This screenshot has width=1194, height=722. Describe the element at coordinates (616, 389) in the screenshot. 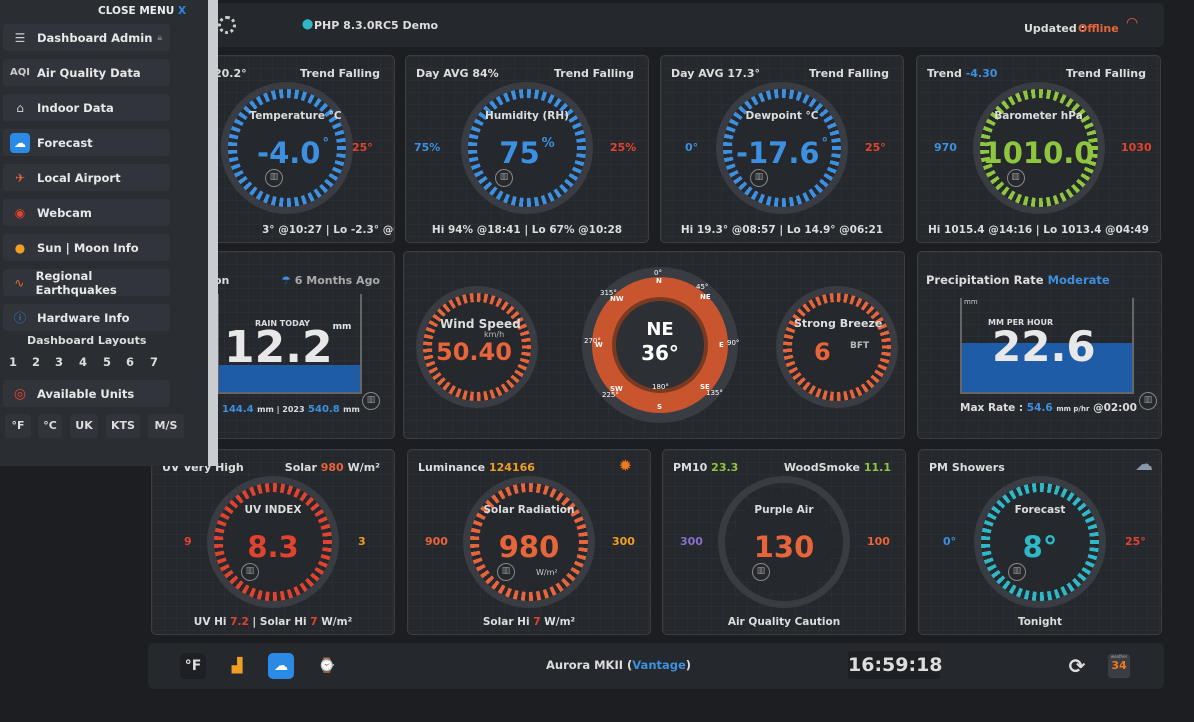

I see `compass-sw: SW` at that location.